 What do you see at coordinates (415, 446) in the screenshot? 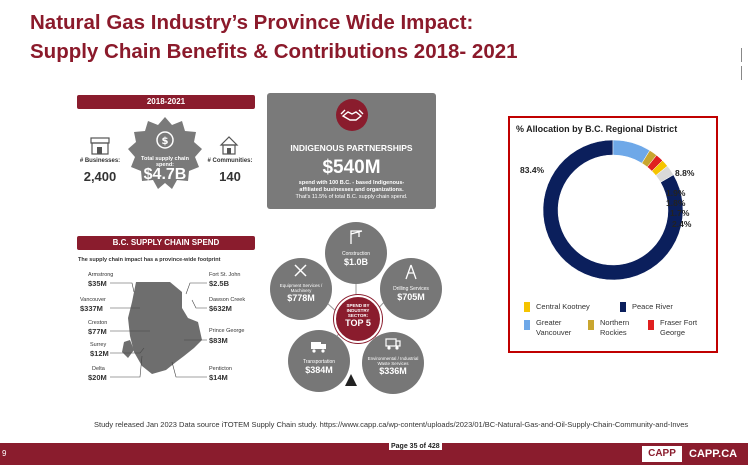
I see `page-indicator: Page 35 of 428` at bounding box center [415, 446].